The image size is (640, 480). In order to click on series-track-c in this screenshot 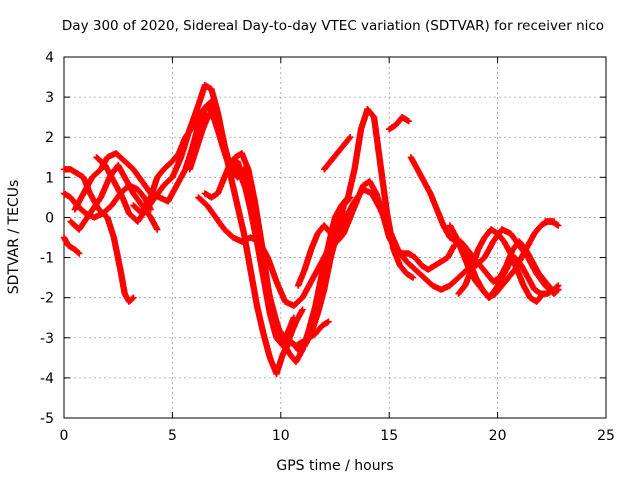, I will do `click(107, 201)`.